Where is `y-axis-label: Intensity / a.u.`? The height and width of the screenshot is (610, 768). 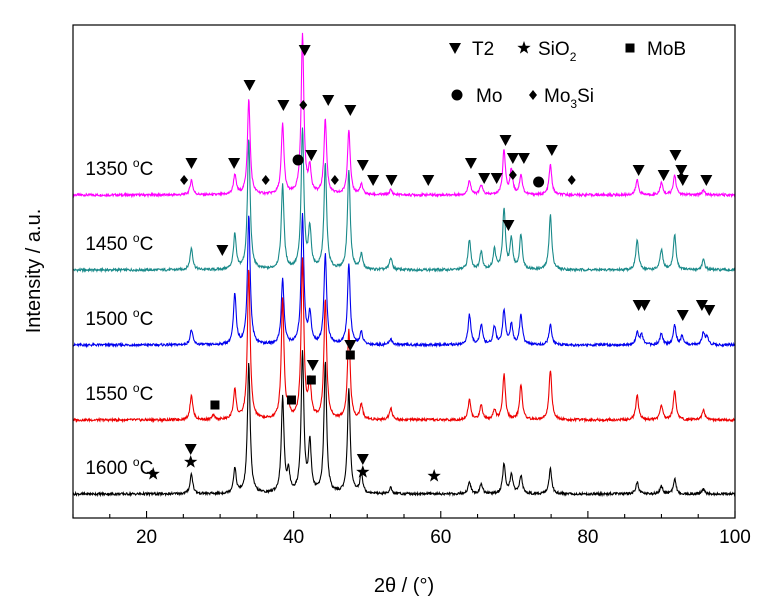 y-axis-label: Intensity / a.u. is located at coordinates (34, 271).